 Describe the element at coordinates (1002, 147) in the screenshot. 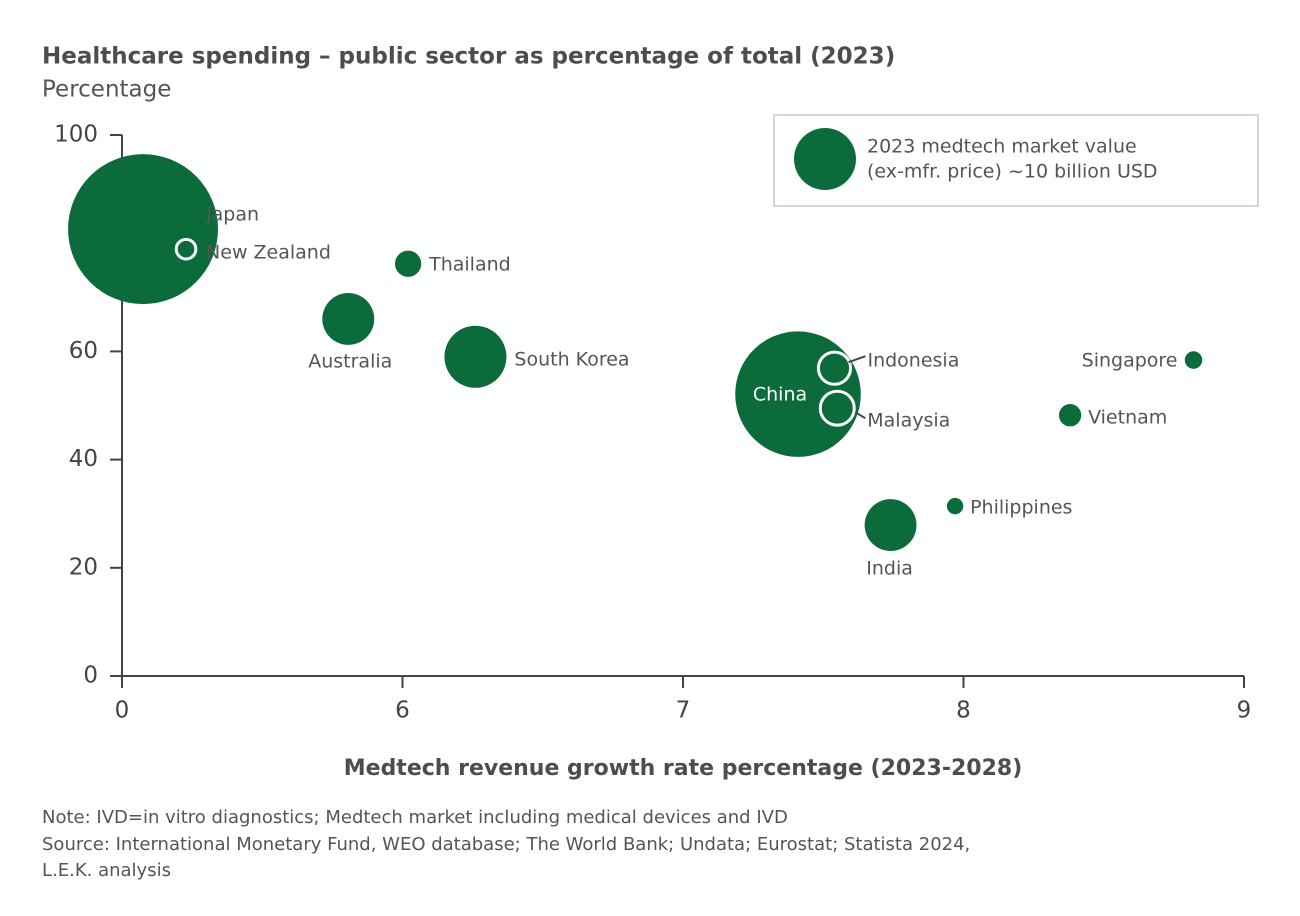

I see `legend-text: 2023 medtech market value` at that location.